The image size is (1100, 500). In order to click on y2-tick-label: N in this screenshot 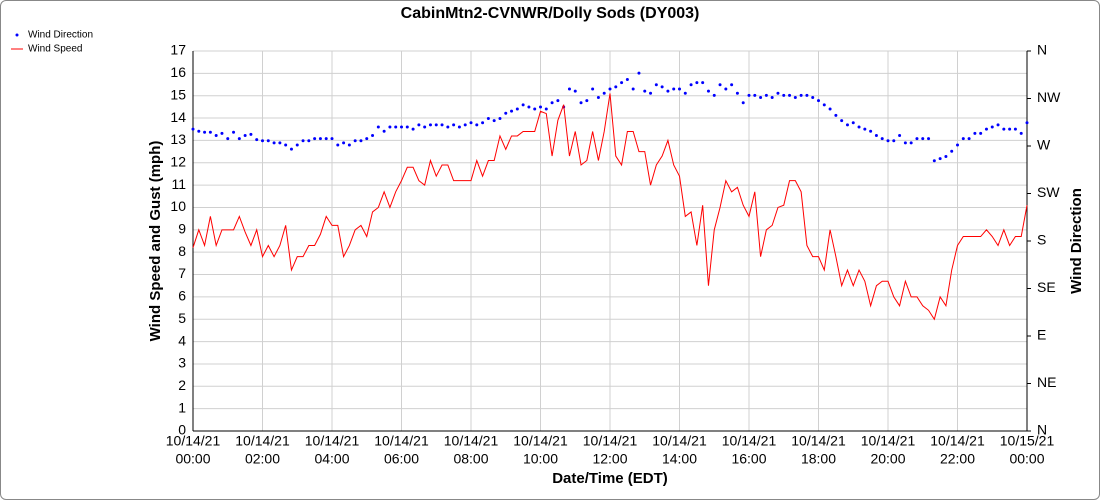, I will do `click(1042, 50)`.